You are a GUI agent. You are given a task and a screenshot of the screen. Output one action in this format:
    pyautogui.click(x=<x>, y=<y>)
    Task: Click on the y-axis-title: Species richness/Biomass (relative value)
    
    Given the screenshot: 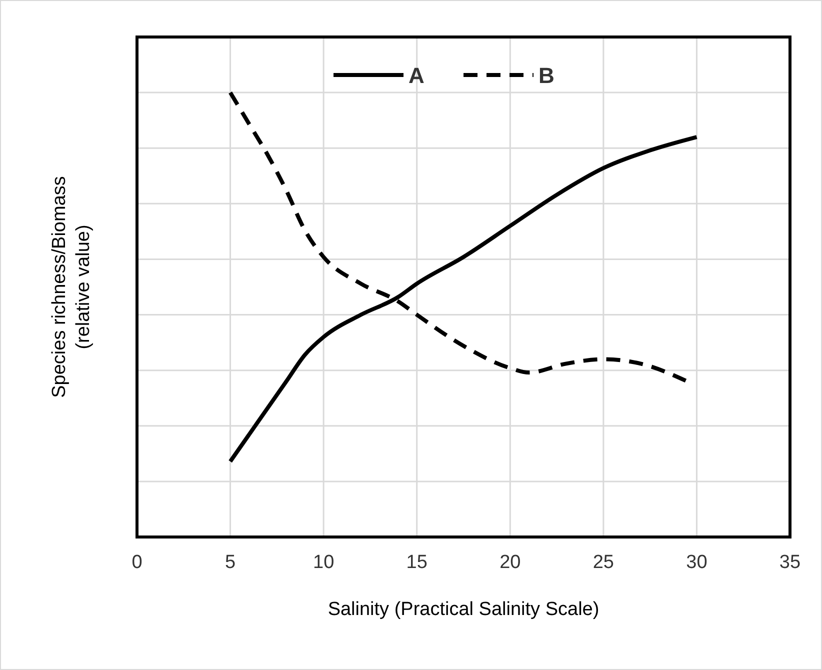 What is the action you would take?
    pyautogui.click(x=71, y=287)
    